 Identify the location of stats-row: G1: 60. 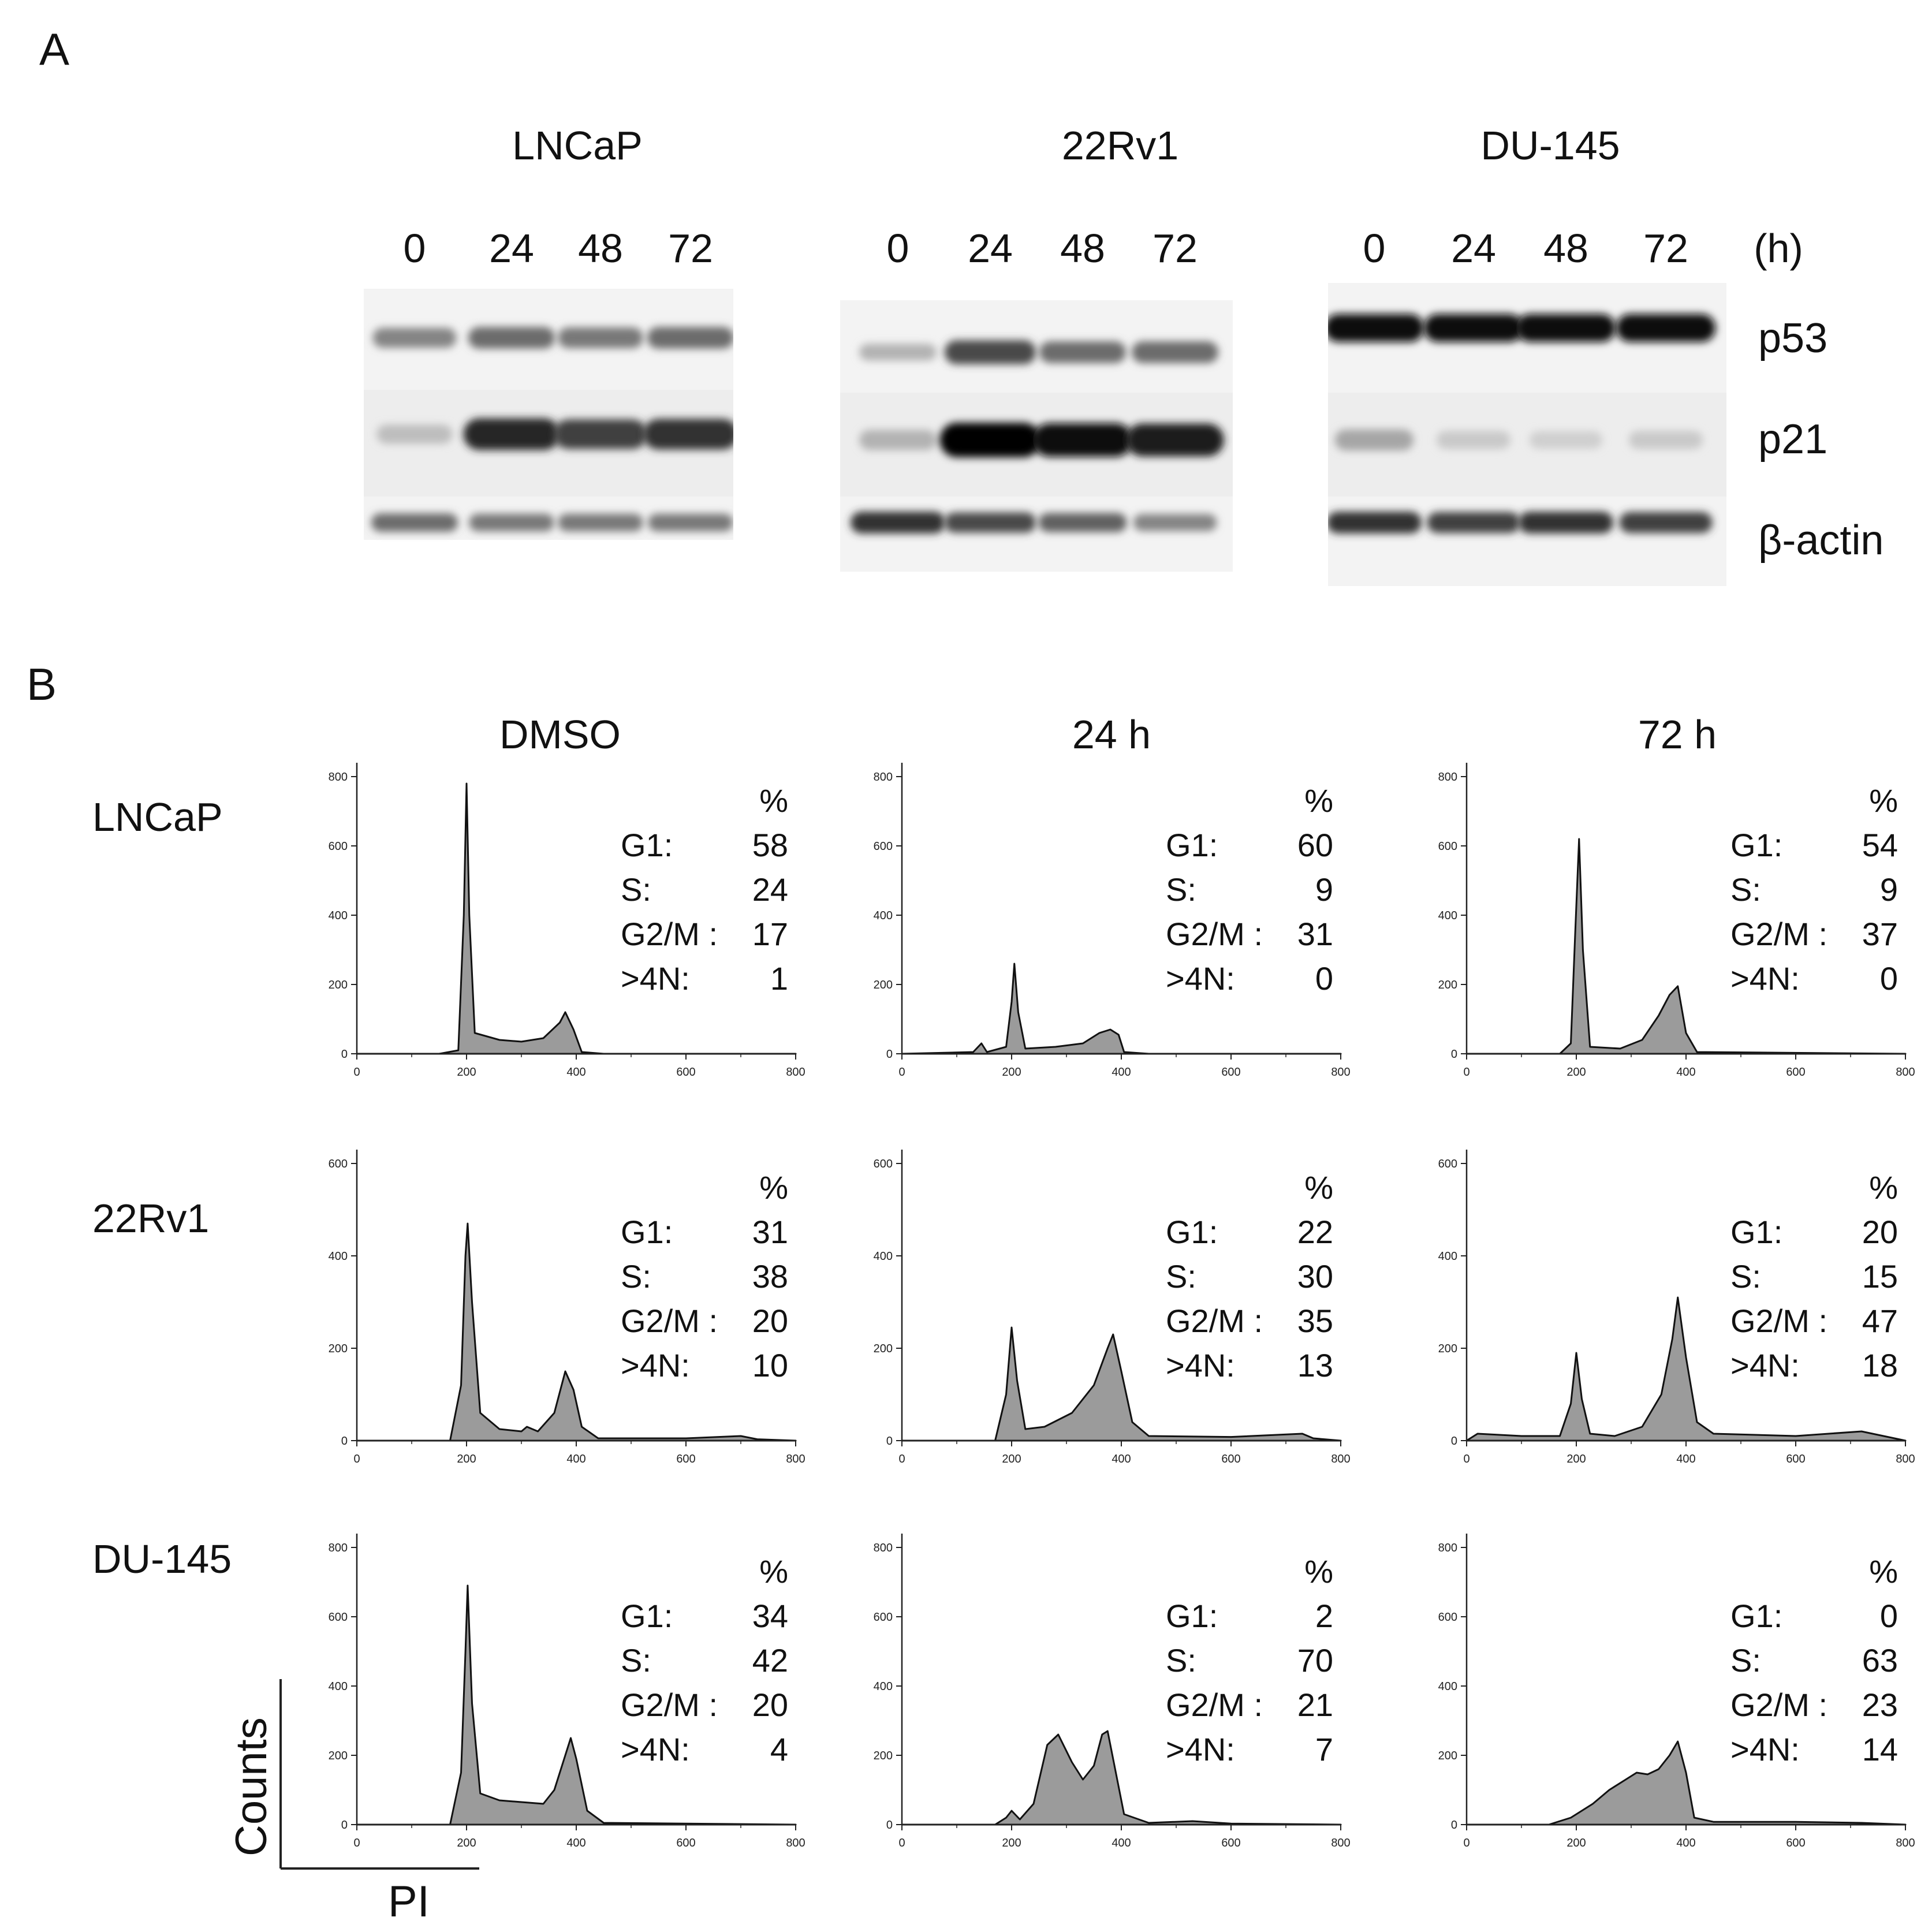
(1249, 845).